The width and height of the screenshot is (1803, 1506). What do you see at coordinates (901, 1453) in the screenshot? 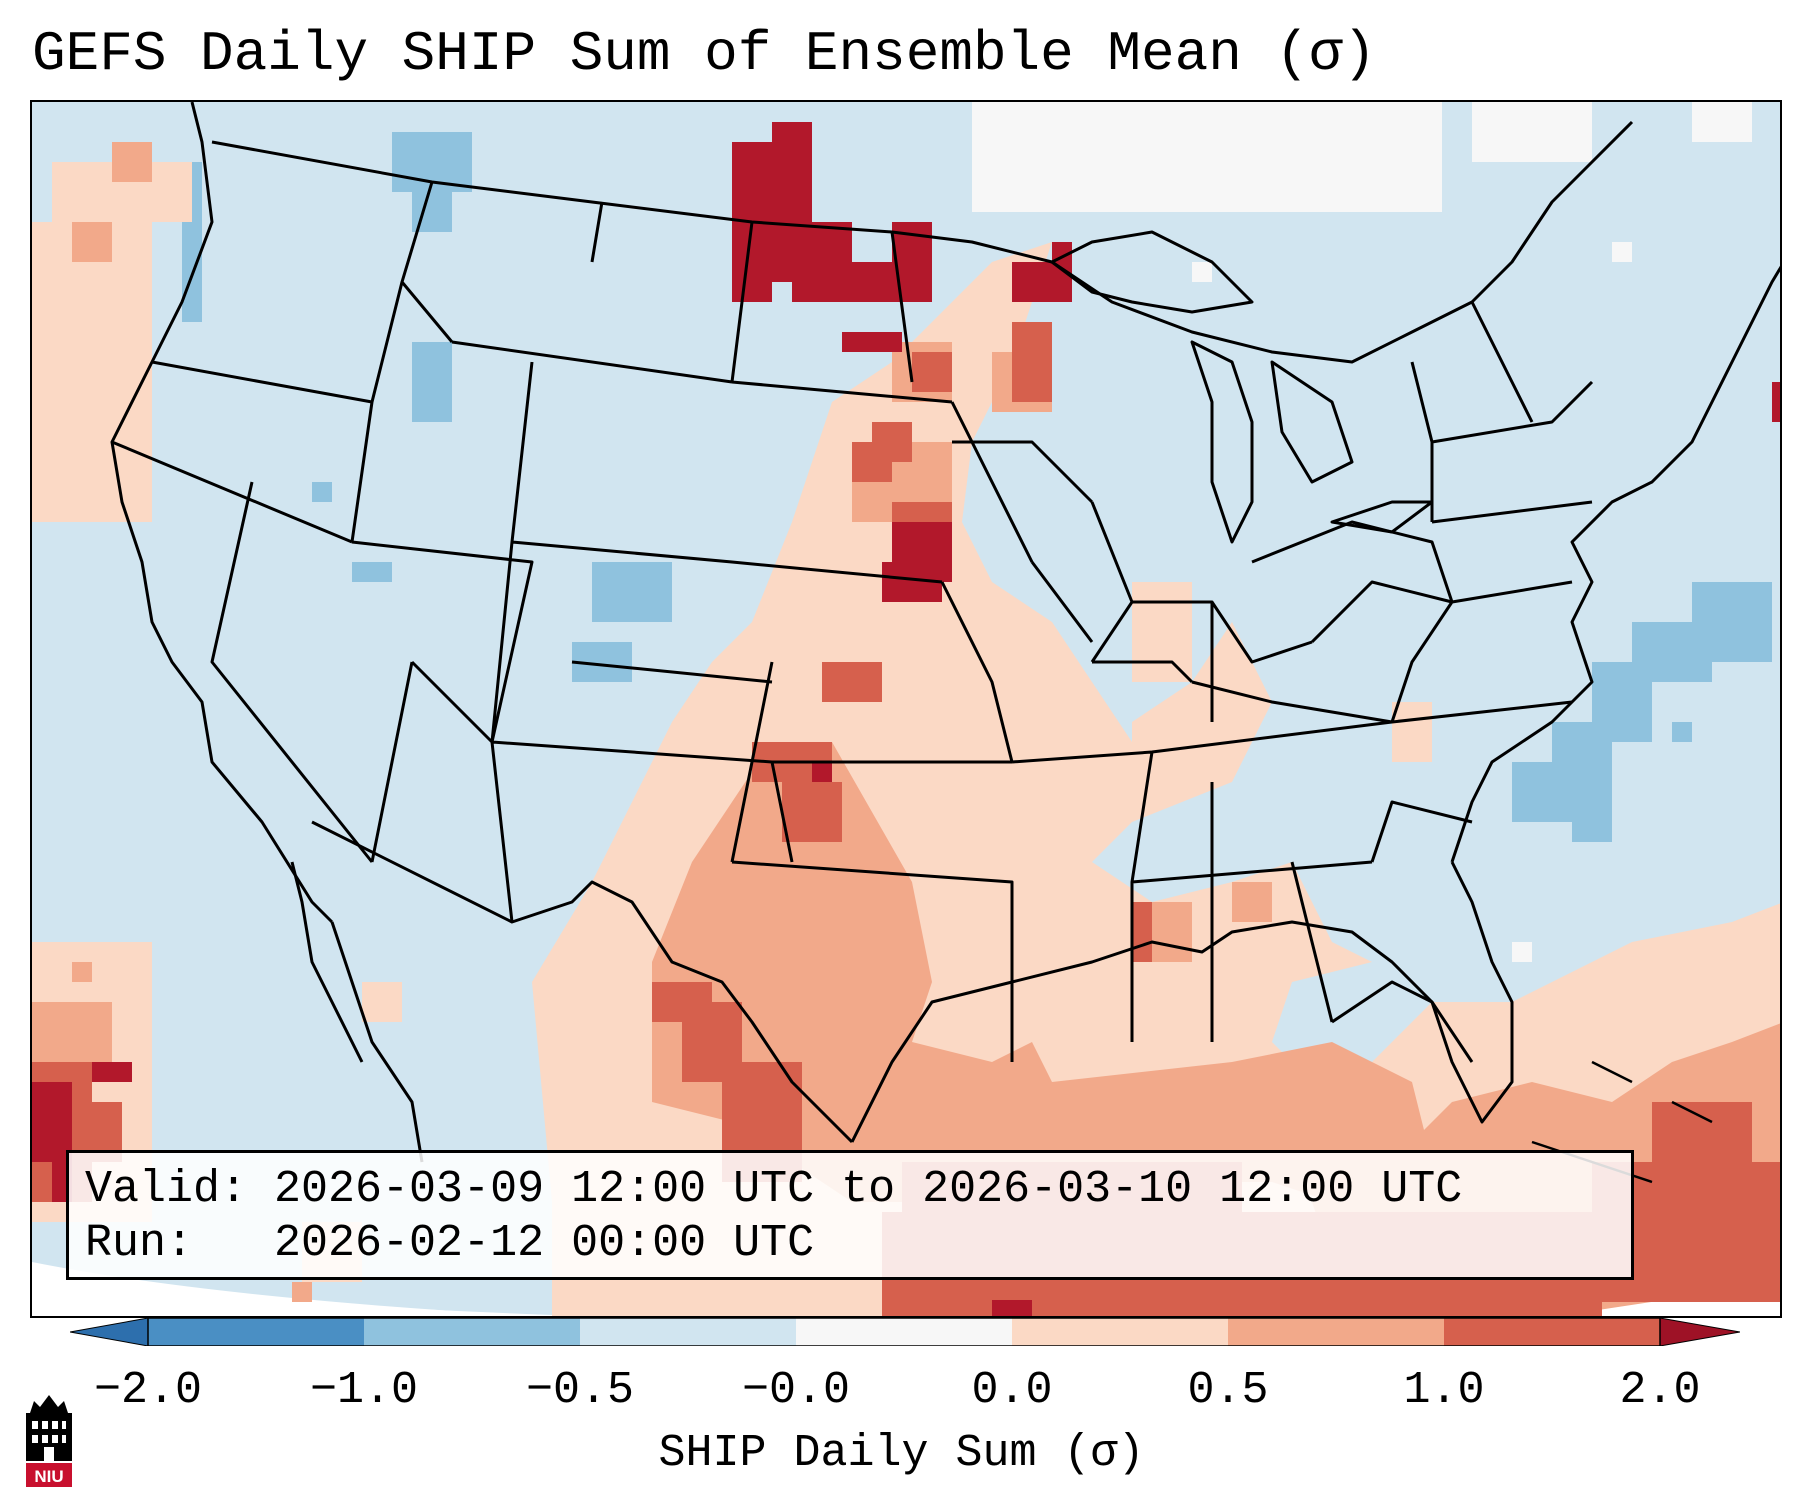
I see `colorbar-label: SHIP Daily Sum (σ)` at bounding box center [901, 1453].